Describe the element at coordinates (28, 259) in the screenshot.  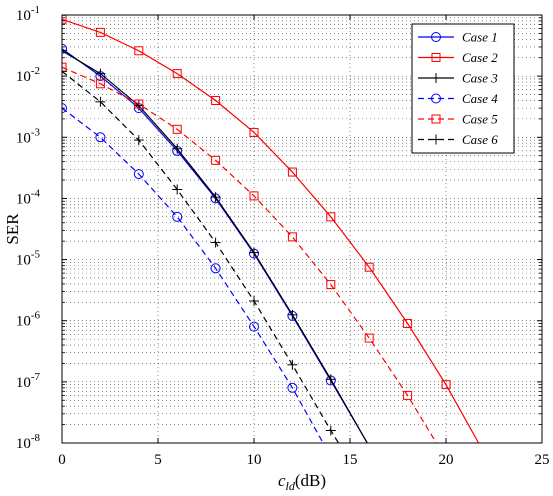
I see `y-tick-label: 10⁻⁵` at that location.